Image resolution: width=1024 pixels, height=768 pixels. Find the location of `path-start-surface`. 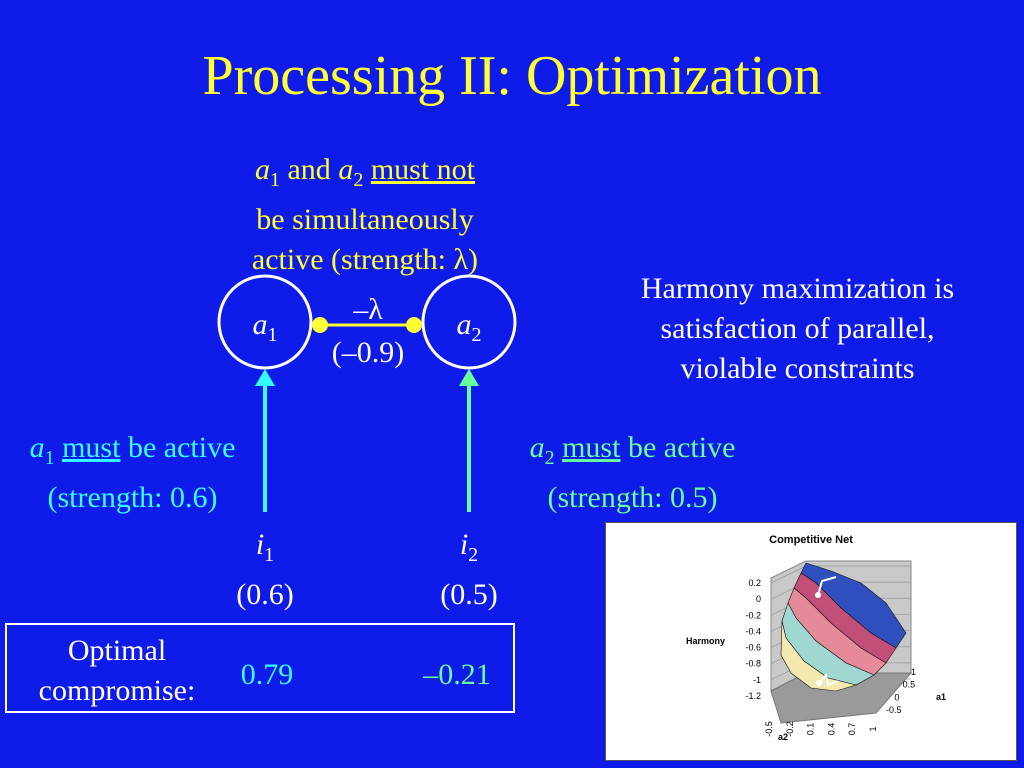

path-start-surface is located at coordinates (818, 595).